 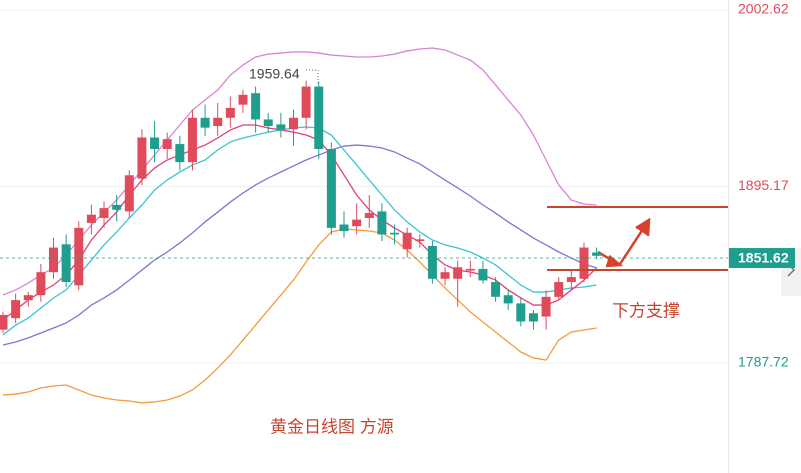 What do you see at coordinates (624, 242) in the screenshot?
I see `trend-arrow` at bounding box center [624, 242].